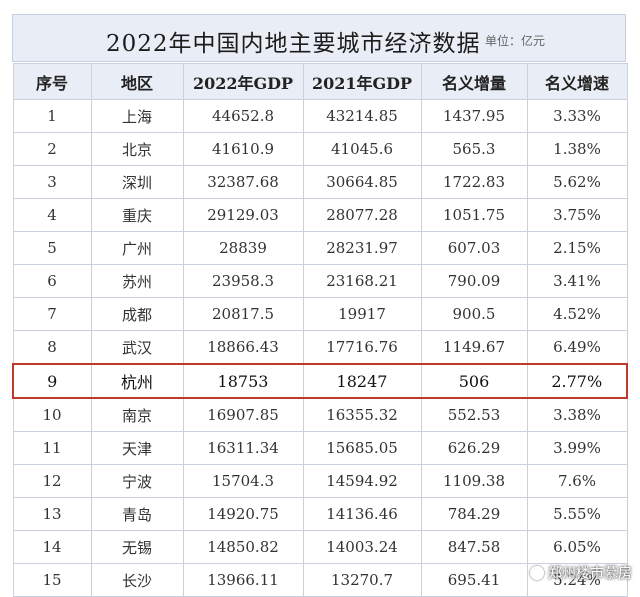  What do you see at coordinates (577, 149) in the screenshot?
I see `table-cell: 1.38%` at bounding box center [577, 149].